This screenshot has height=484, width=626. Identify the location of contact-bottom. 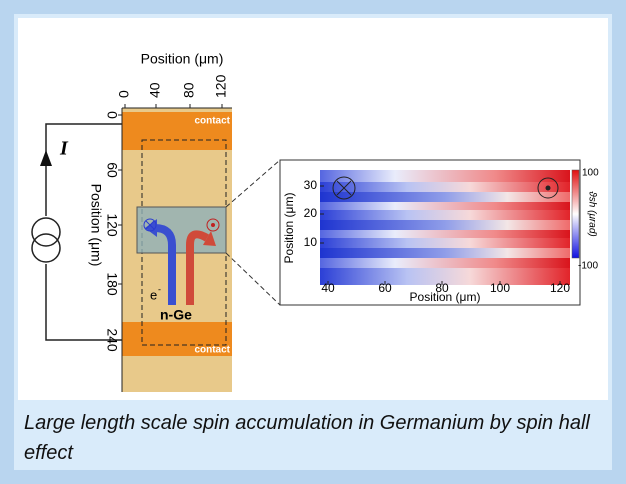
(177, 339).